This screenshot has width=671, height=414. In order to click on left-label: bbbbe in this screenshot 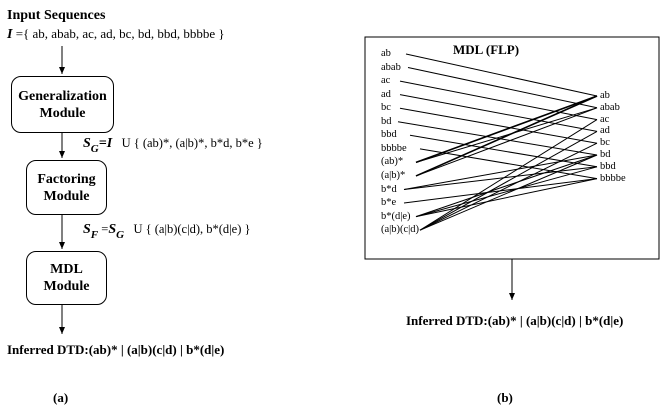, I will do `click(394, 148)`.